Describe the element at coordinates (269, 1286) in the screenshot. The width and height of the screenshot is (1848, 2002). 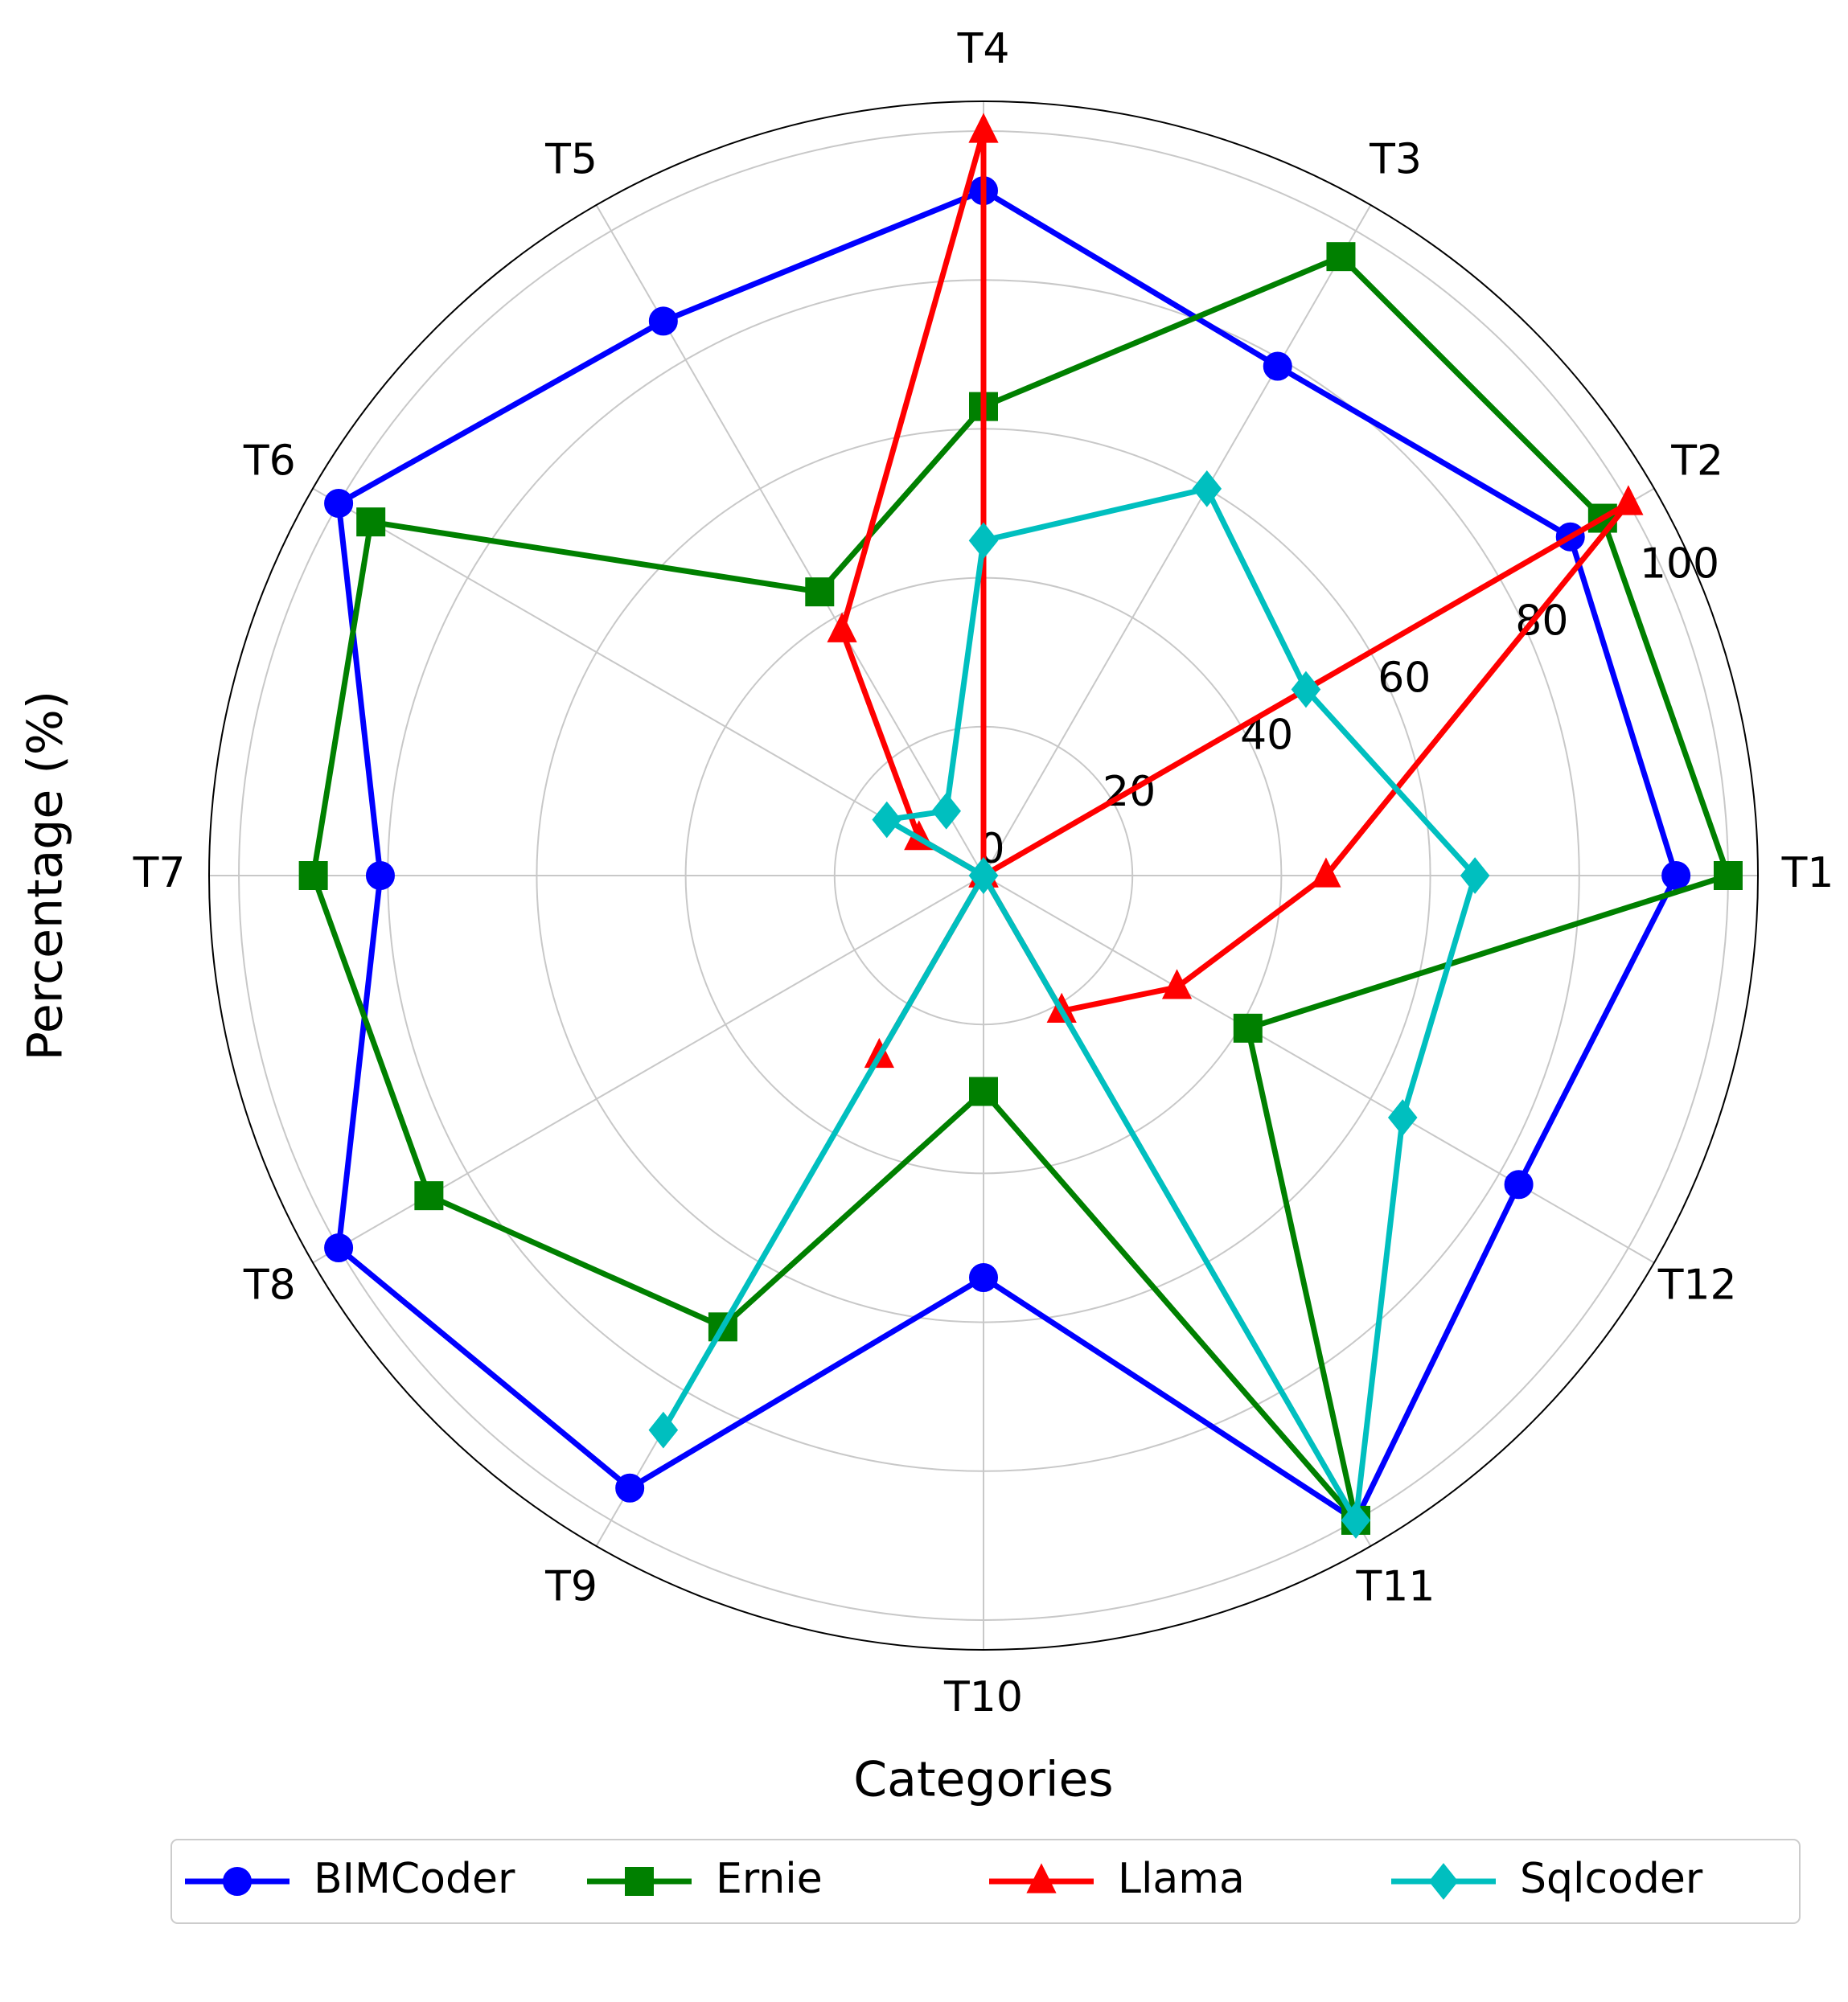
I see `category-label: T8` at that location.